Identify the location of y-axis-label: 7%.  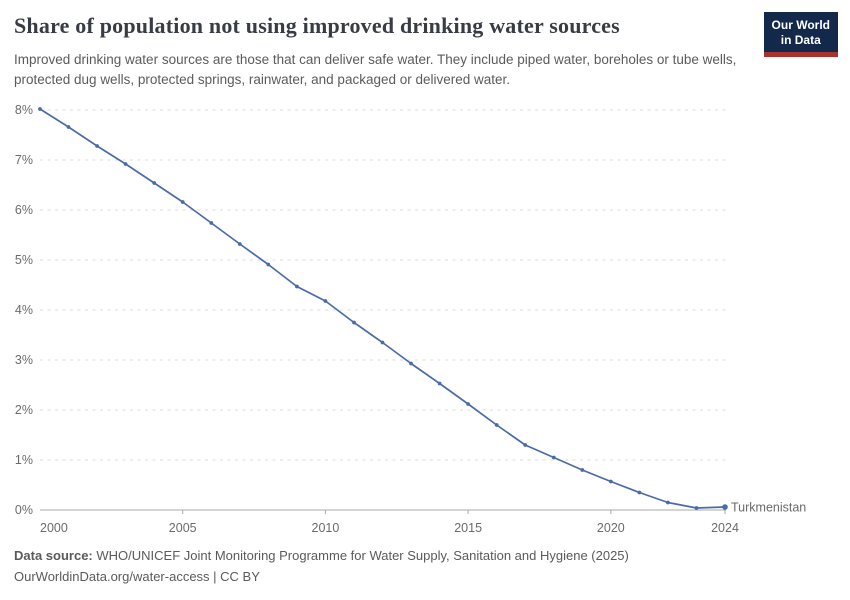
(24, 160).